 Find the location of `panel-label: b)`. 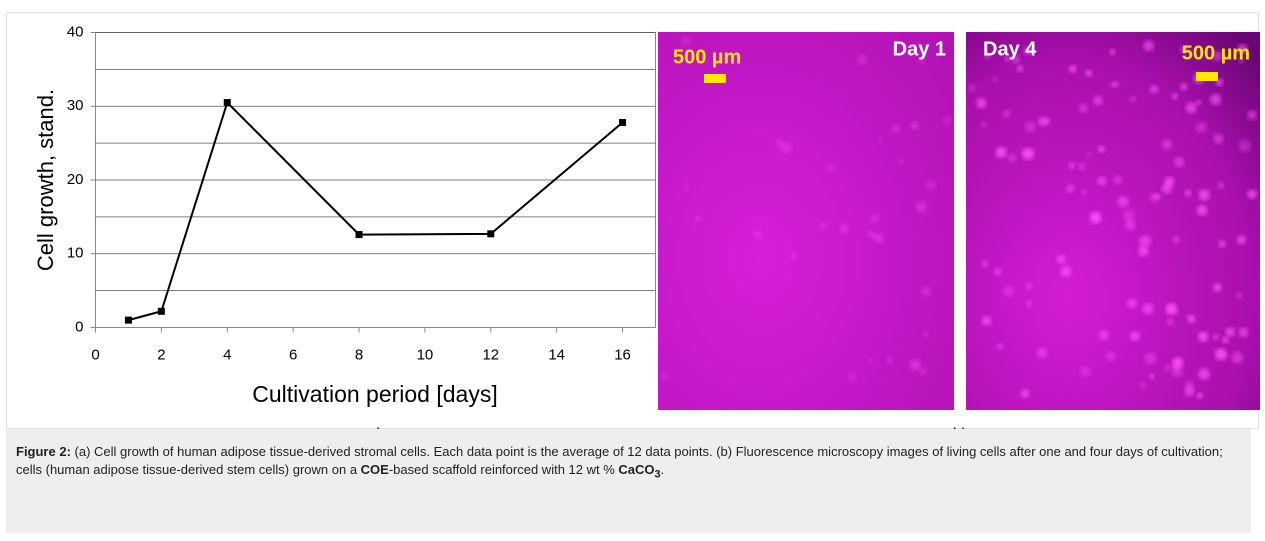

panel-label: b) is located at coordinates (960, 428).